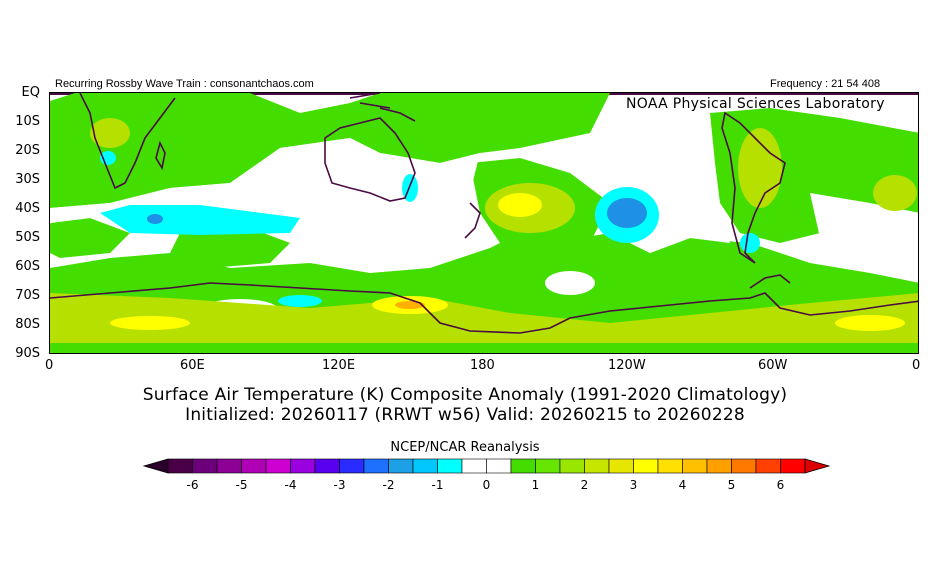 This screenshot has height=580, width=930. What do you see at coordinates (410, 305) in the screenshot?
I see `orange-zone` at bounding box center [410, 305].